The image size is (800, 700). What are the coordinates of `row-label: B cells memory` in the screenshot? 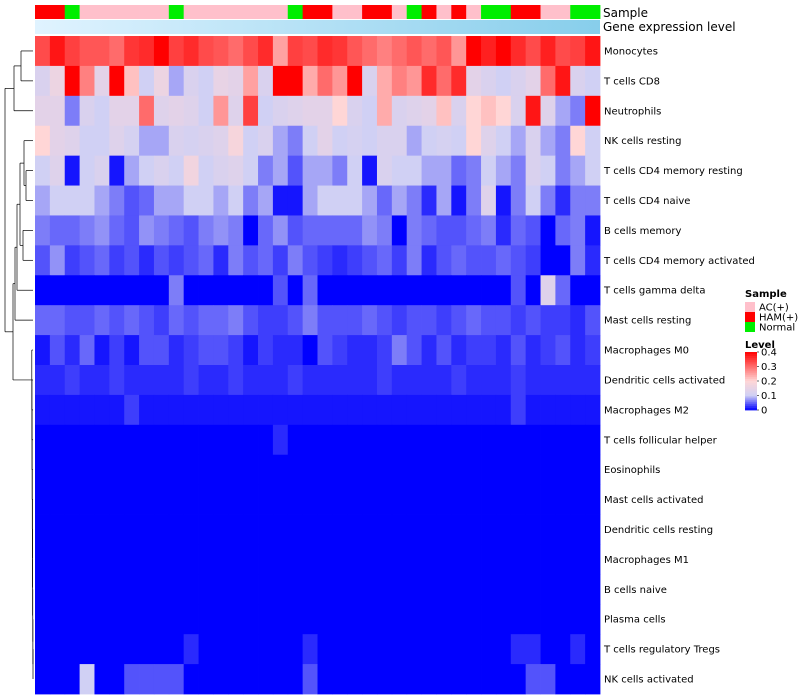 It's located at (642, 231).